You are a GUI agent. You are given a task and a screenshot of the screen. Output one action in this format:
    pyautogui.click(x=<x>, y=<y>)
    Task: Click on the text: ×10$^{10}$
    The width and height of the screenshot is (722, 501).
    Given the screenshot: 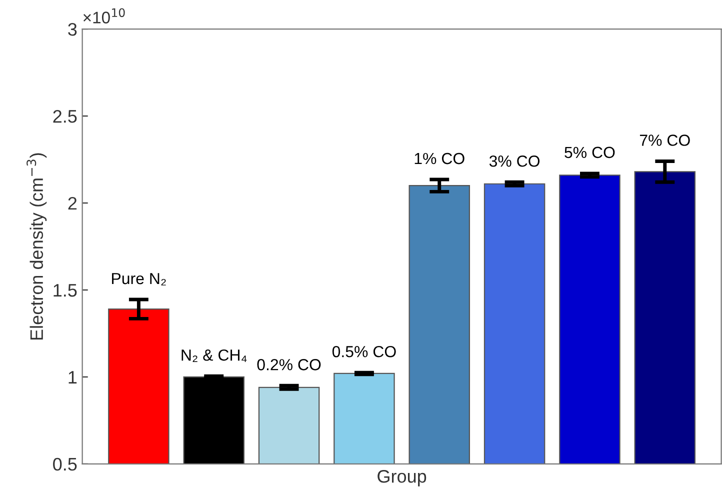 What is the action you would take?
    pyautogui.click(x=104, y=16)
    